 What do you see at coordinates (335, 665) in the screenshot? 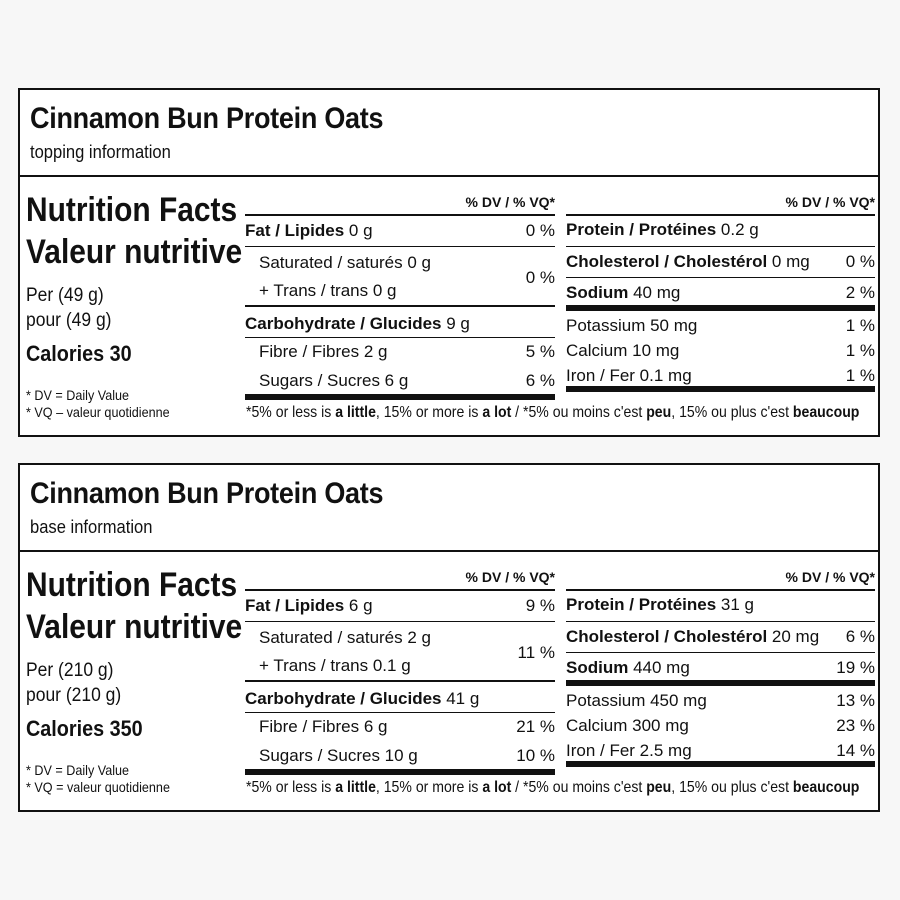
I see `trans-label: + Trans / trans 0.1 g` at bounding box center [335, 665].